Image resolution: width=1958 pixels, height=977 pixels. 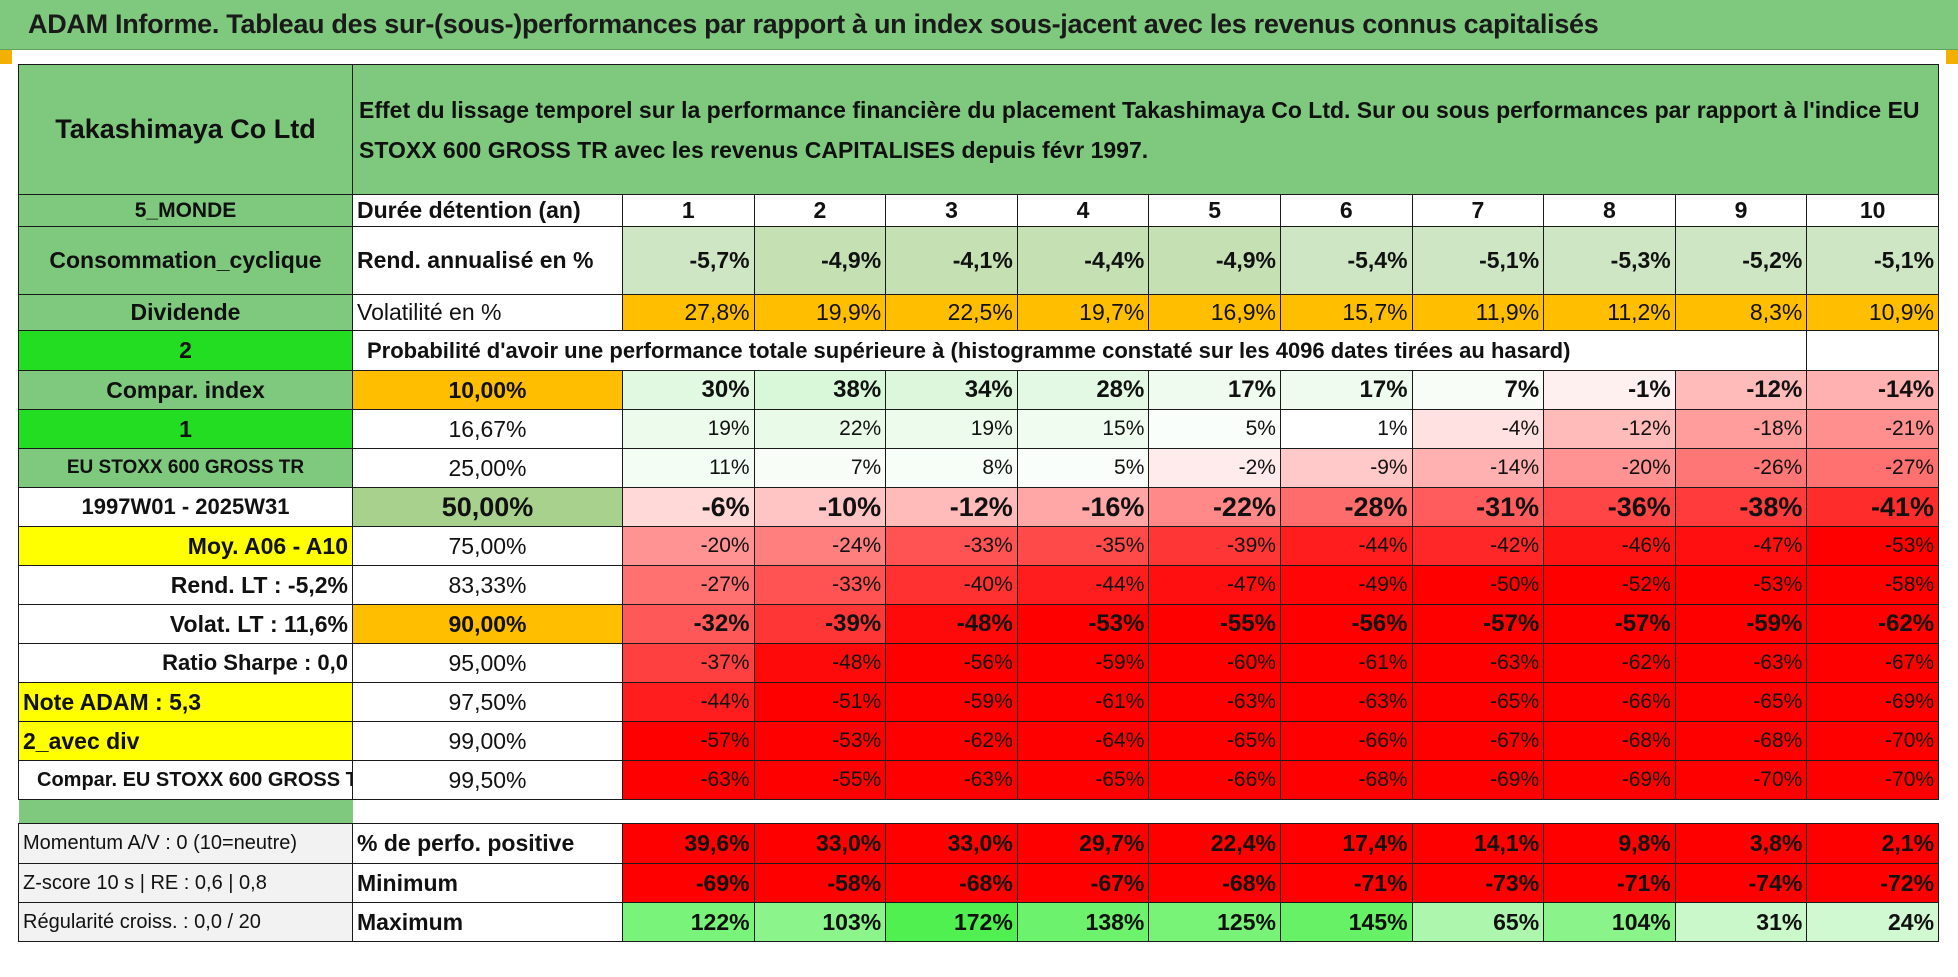 I want to click on quantile-label: 97,50%, so click(x=487, y=702).